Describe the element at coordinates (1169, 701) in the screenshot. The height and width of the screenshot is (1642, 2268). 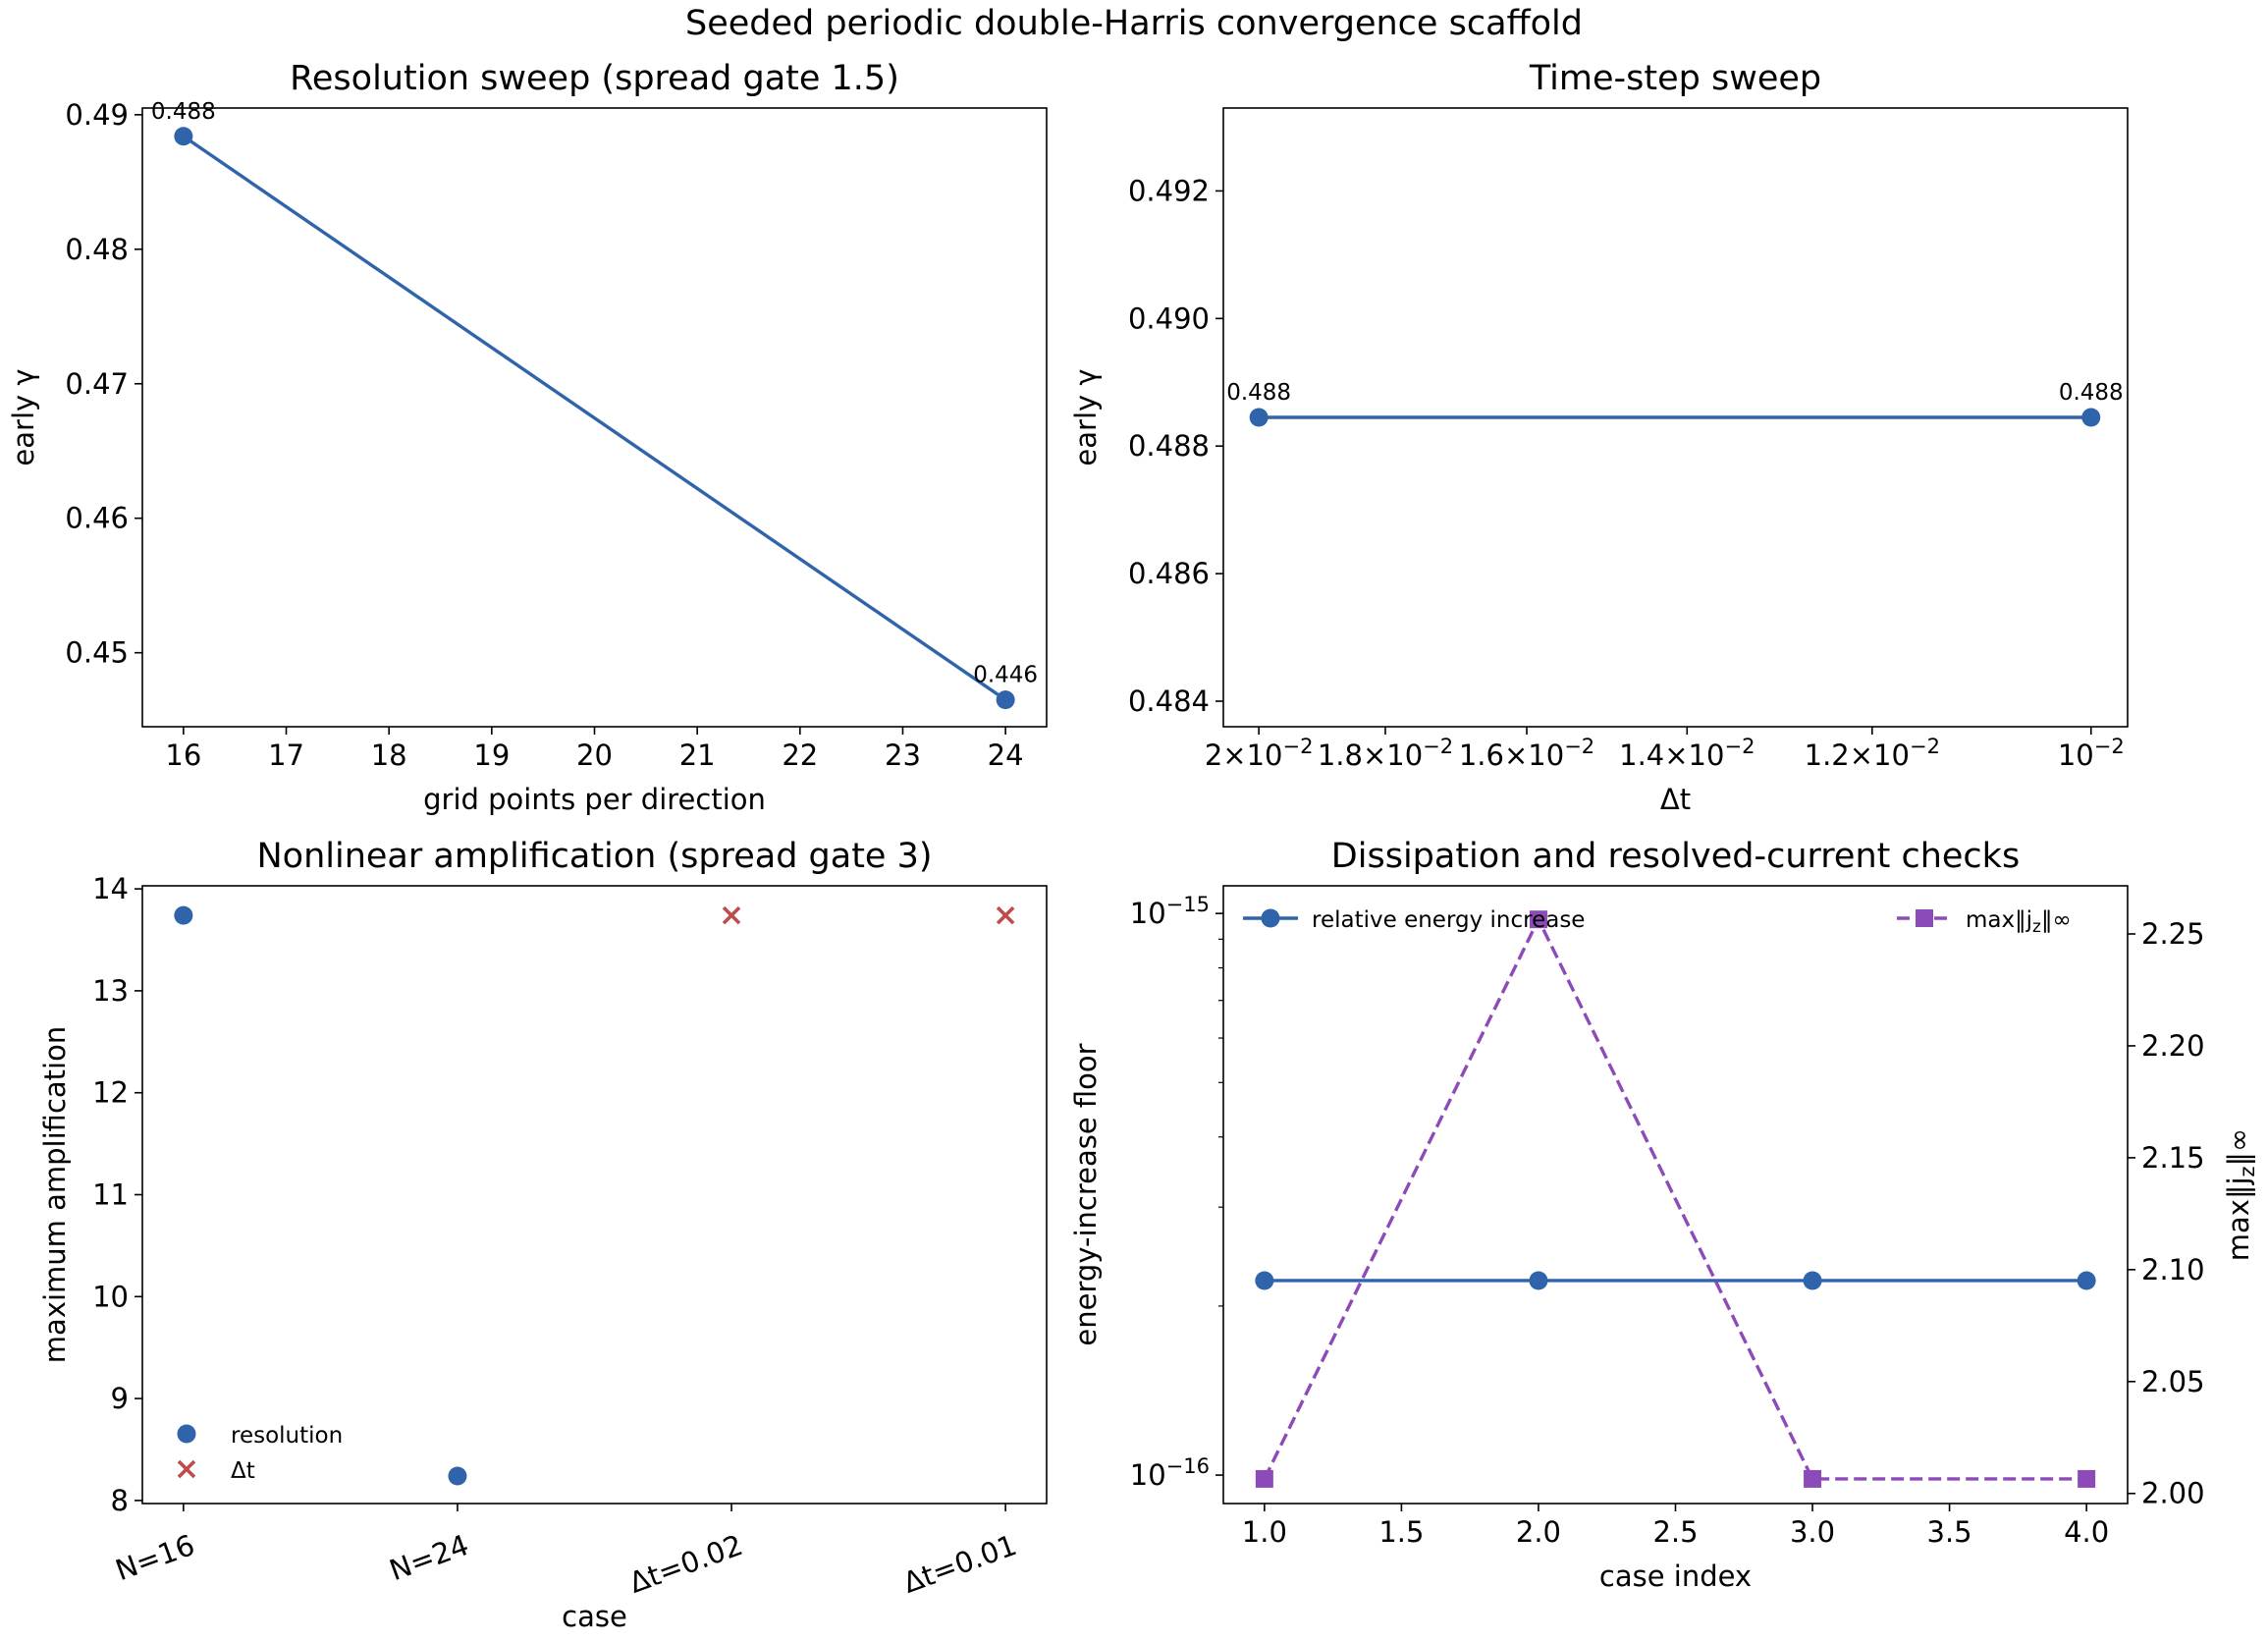
I see `timestep-ytick-label-0: 0.484` at that location.